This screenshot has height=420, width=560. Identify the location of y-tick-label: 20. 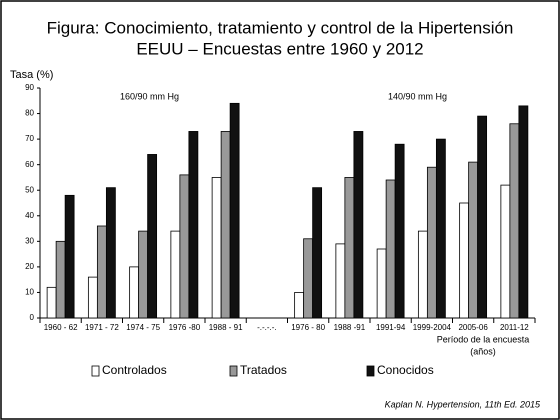
(29, 266).